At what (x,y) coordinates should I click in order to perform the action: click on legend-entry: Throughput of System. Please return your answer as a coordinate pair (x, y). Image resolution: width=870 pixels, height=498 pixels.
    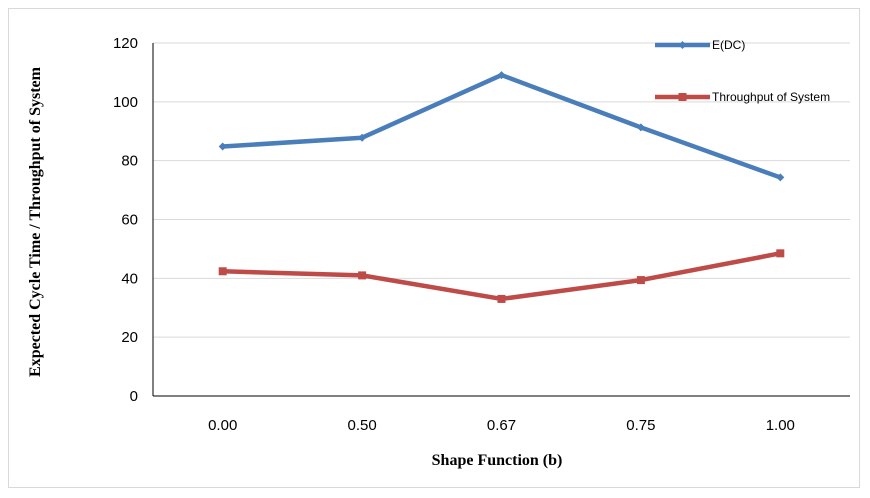
    Looking at the image, I should click on (742, 97).